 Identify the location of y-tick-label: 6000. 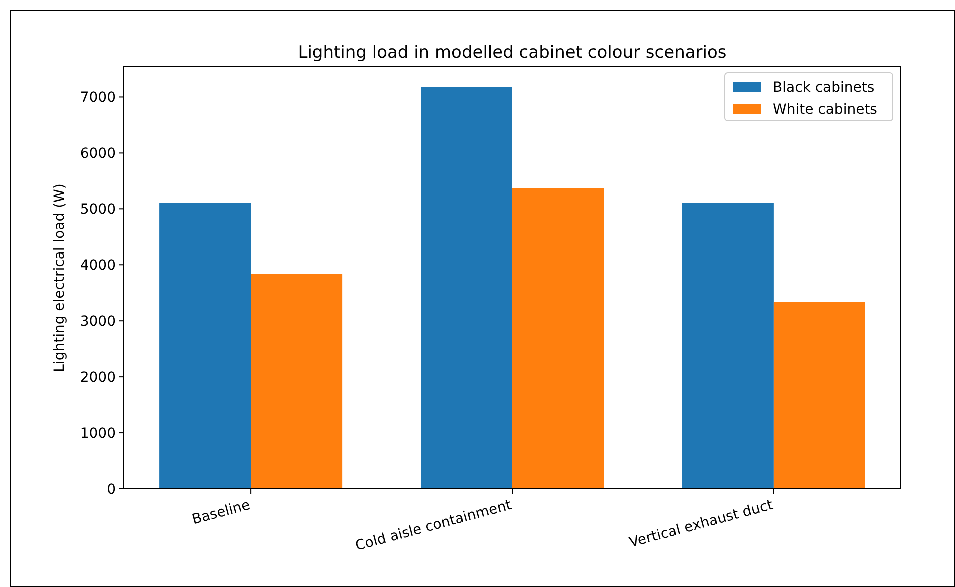
(98, 154).